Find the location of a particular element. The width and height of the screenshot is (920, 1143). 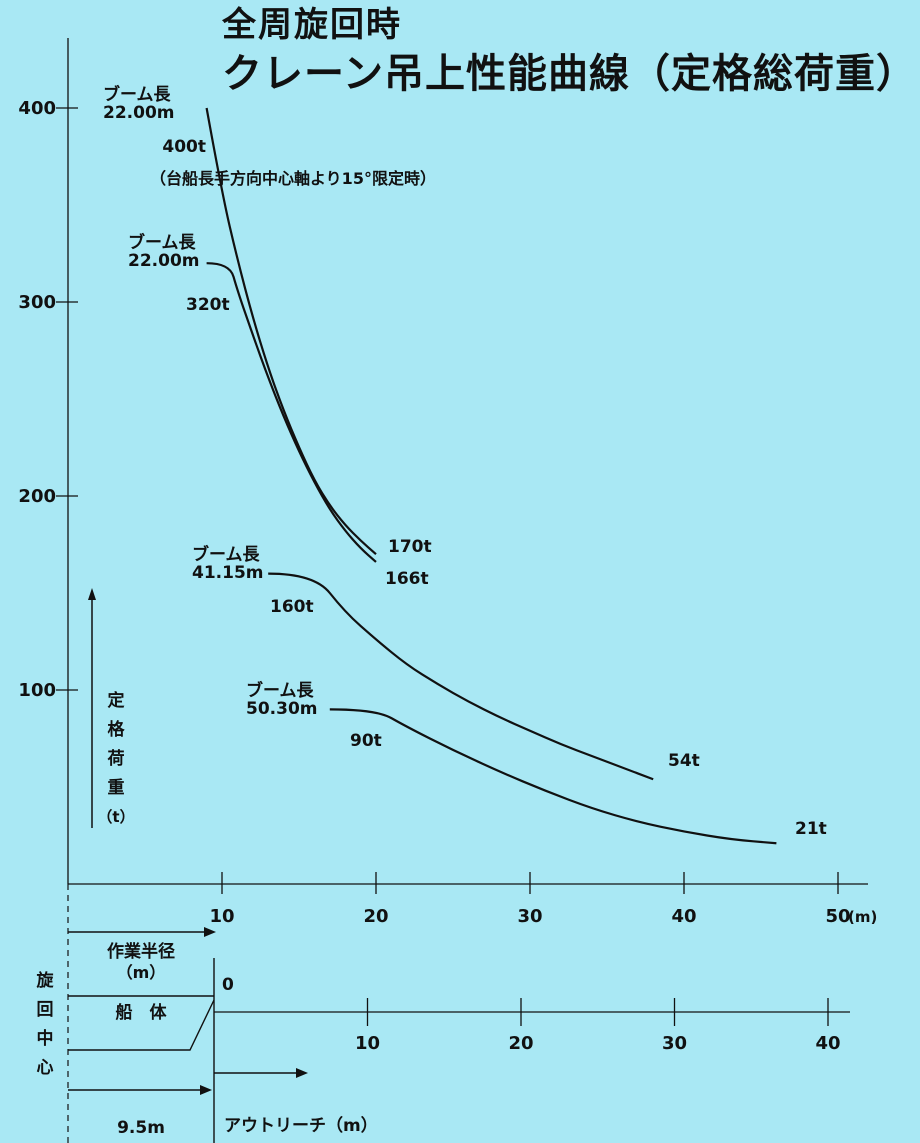

x-tick-label-40: 40 is located at coordinates (683, 916).